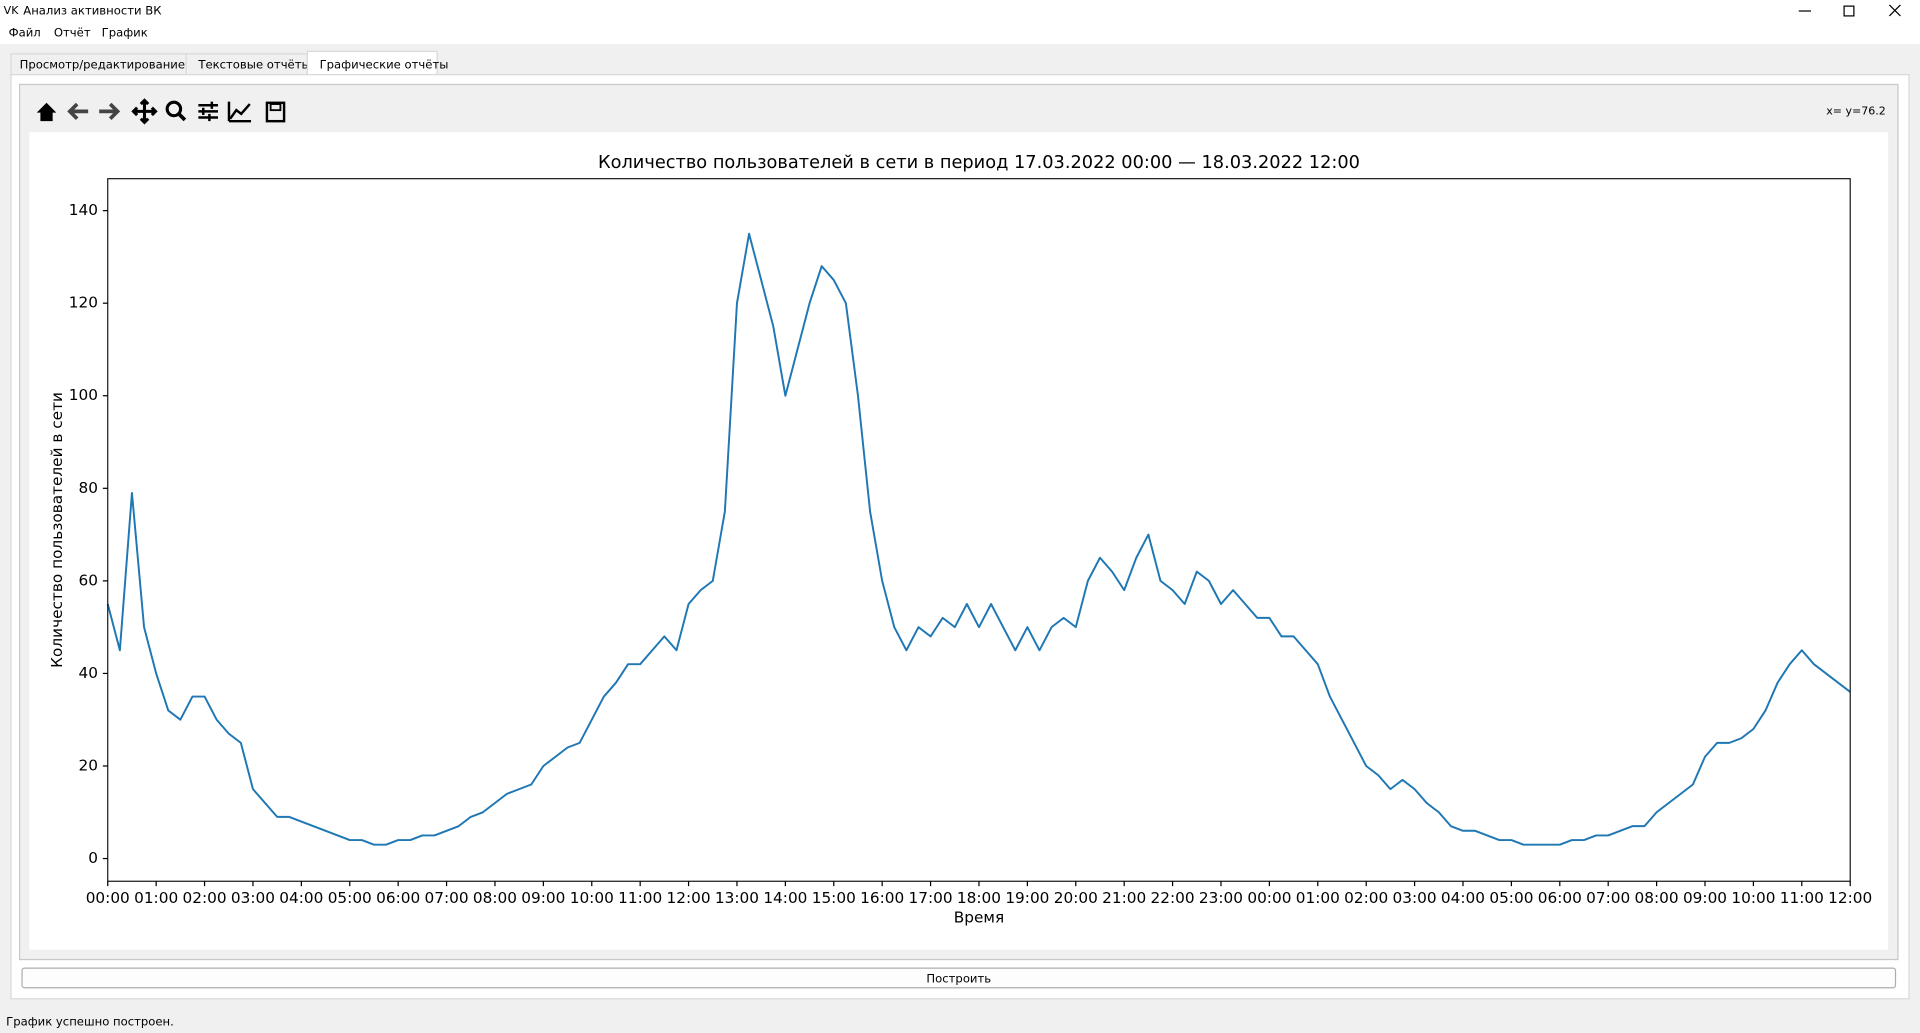 The width and height of the screenshot is (1920, 1033). I want to click on tab-label: Текстовые отчёты, so click(253, 64).